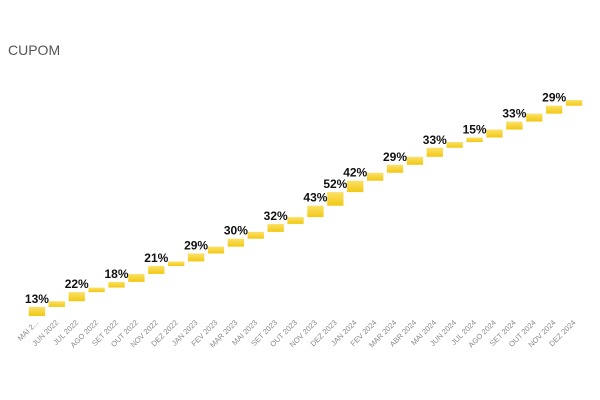 This screenshot has height=400, width=600. I want to click on data-label-1: 13%, so click(37, 299).